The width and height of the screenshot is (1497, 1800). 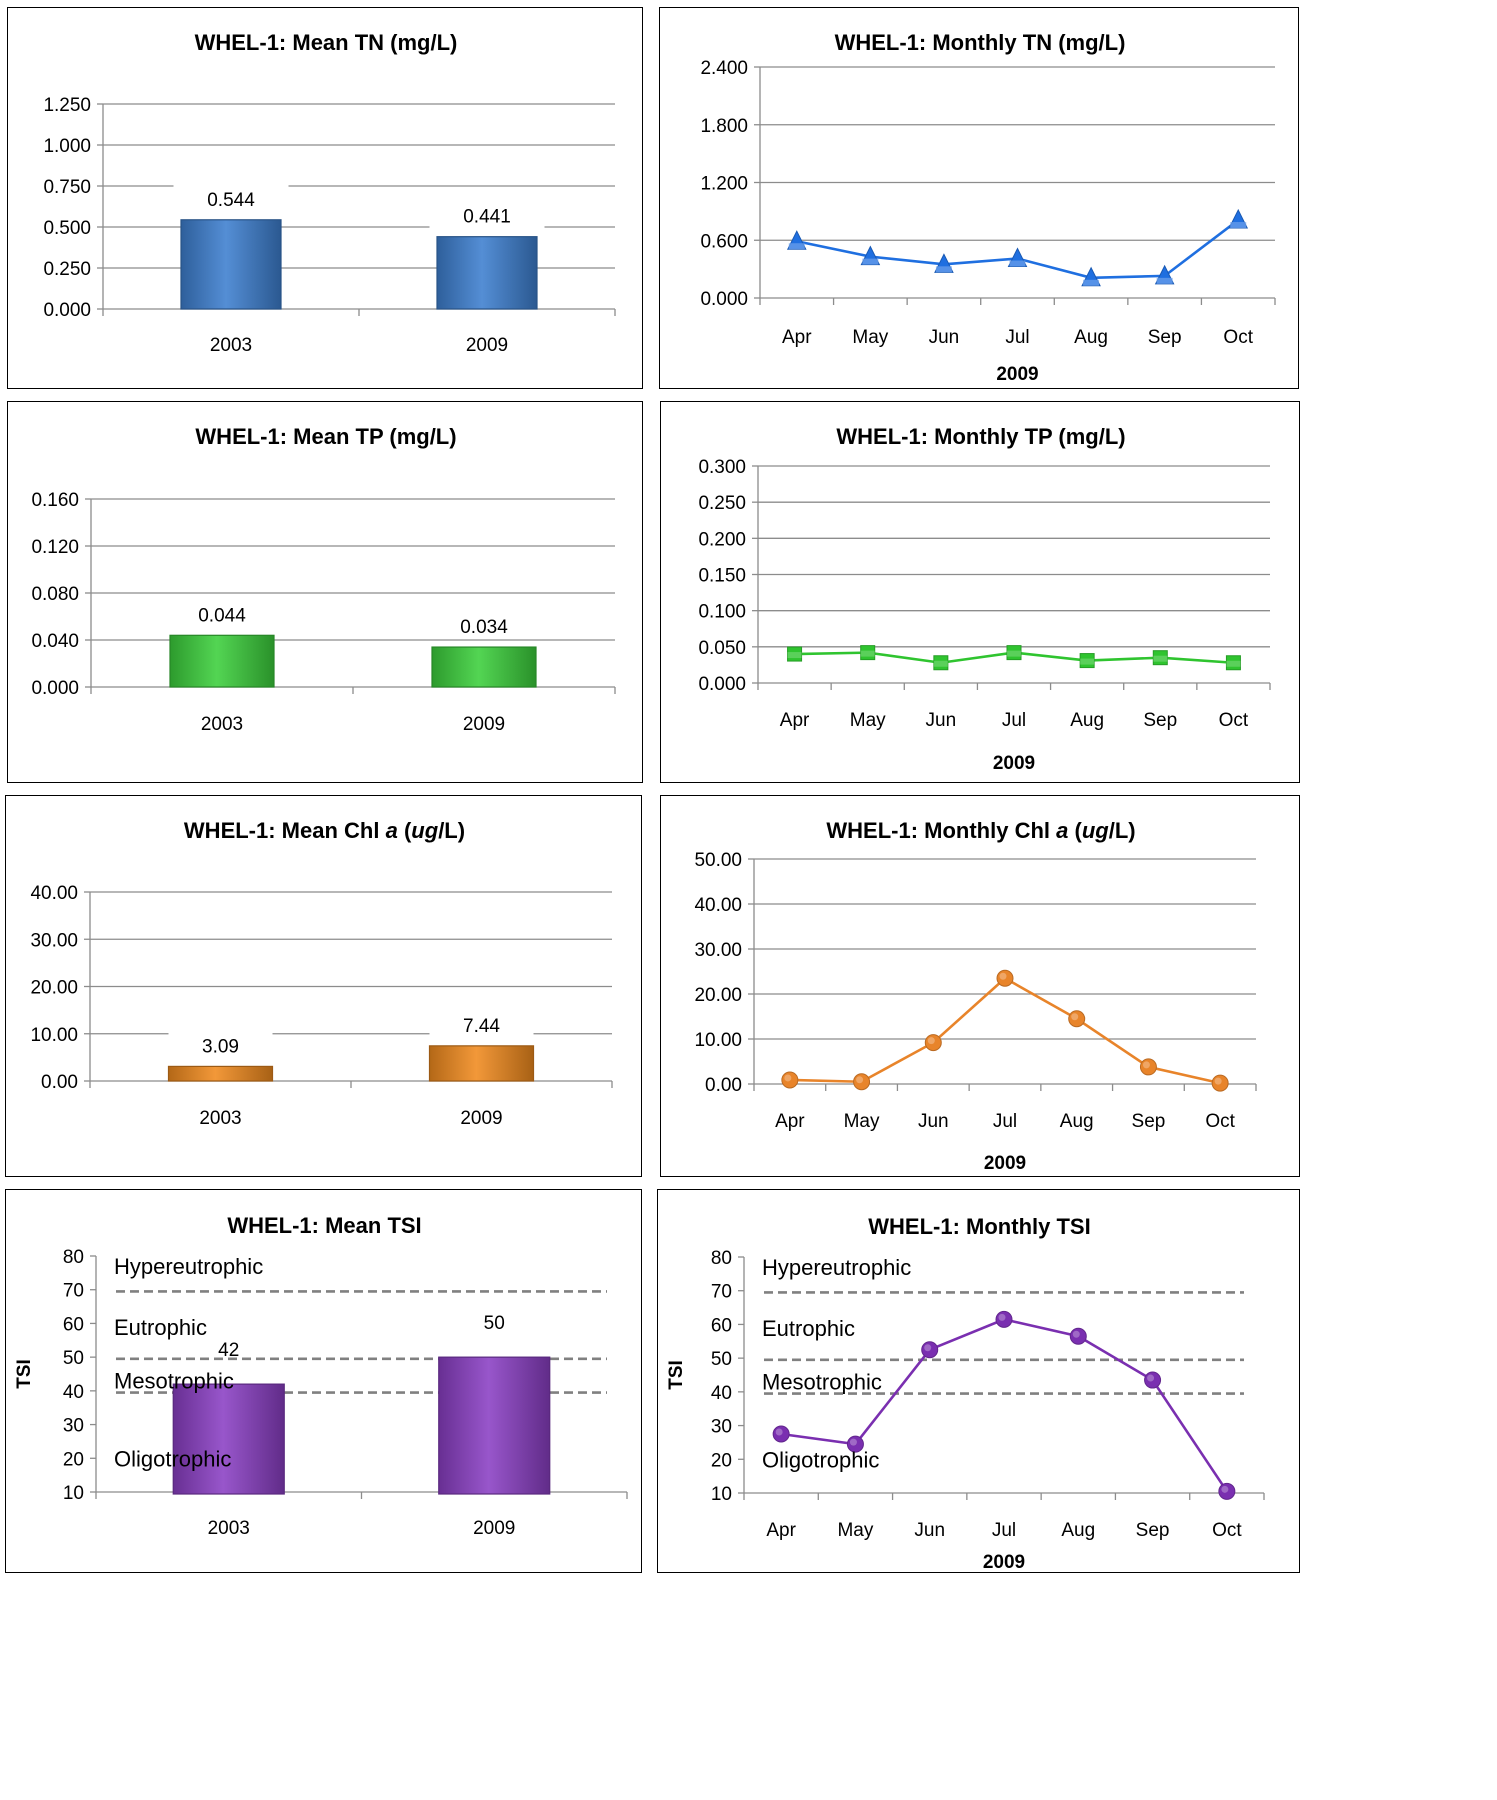 What do you see at coordinates (67, 187) in the screenshot?
I see `y-tick-label: 0.750` at bounding box center [67, 187].